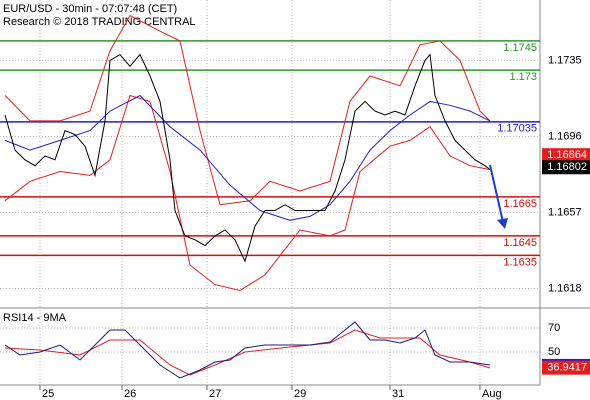  I want to click on value-marker-label: 1.16802, so click(567, 167).